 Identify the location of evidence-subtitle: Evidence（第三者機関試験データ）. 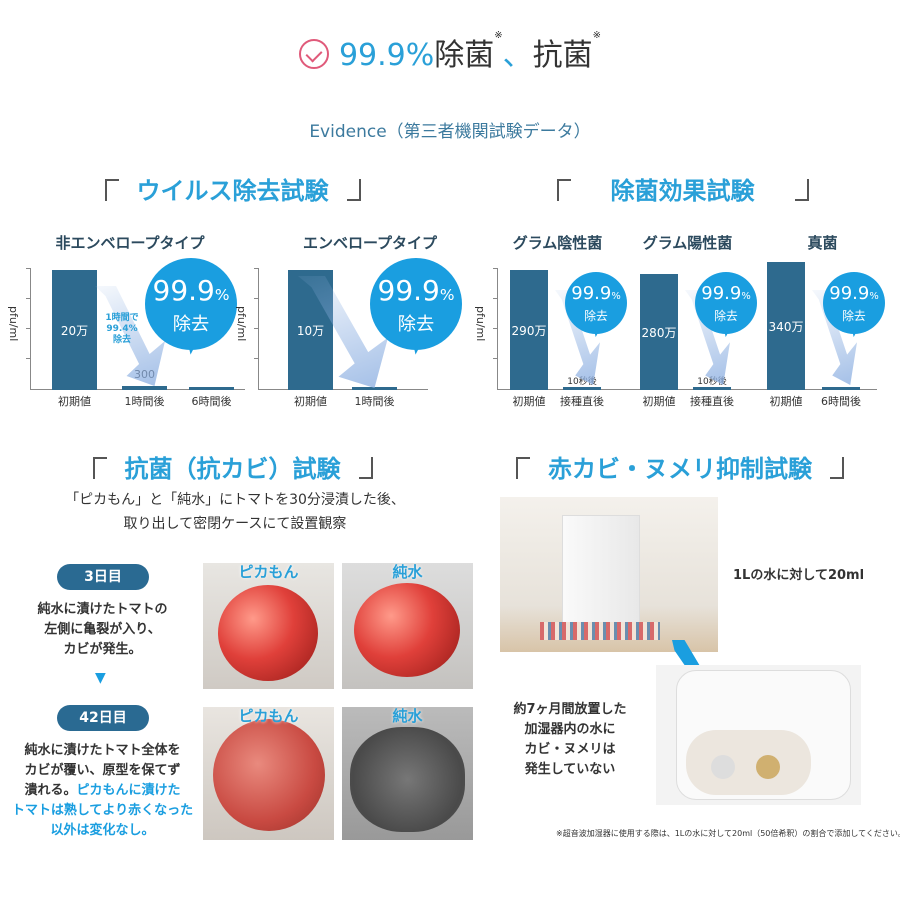
(450, 132).